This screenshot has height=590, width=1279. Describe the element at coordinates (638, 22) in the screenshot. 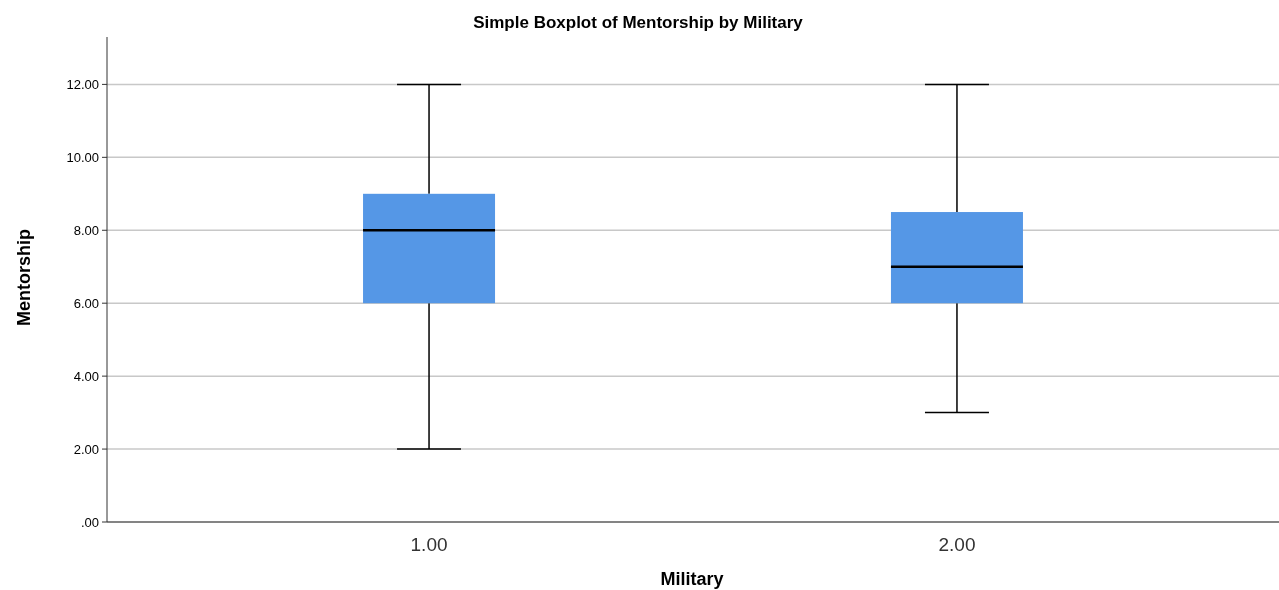

I see `chart-title: Simple Boxplot of Mentorship by Military` at that location.